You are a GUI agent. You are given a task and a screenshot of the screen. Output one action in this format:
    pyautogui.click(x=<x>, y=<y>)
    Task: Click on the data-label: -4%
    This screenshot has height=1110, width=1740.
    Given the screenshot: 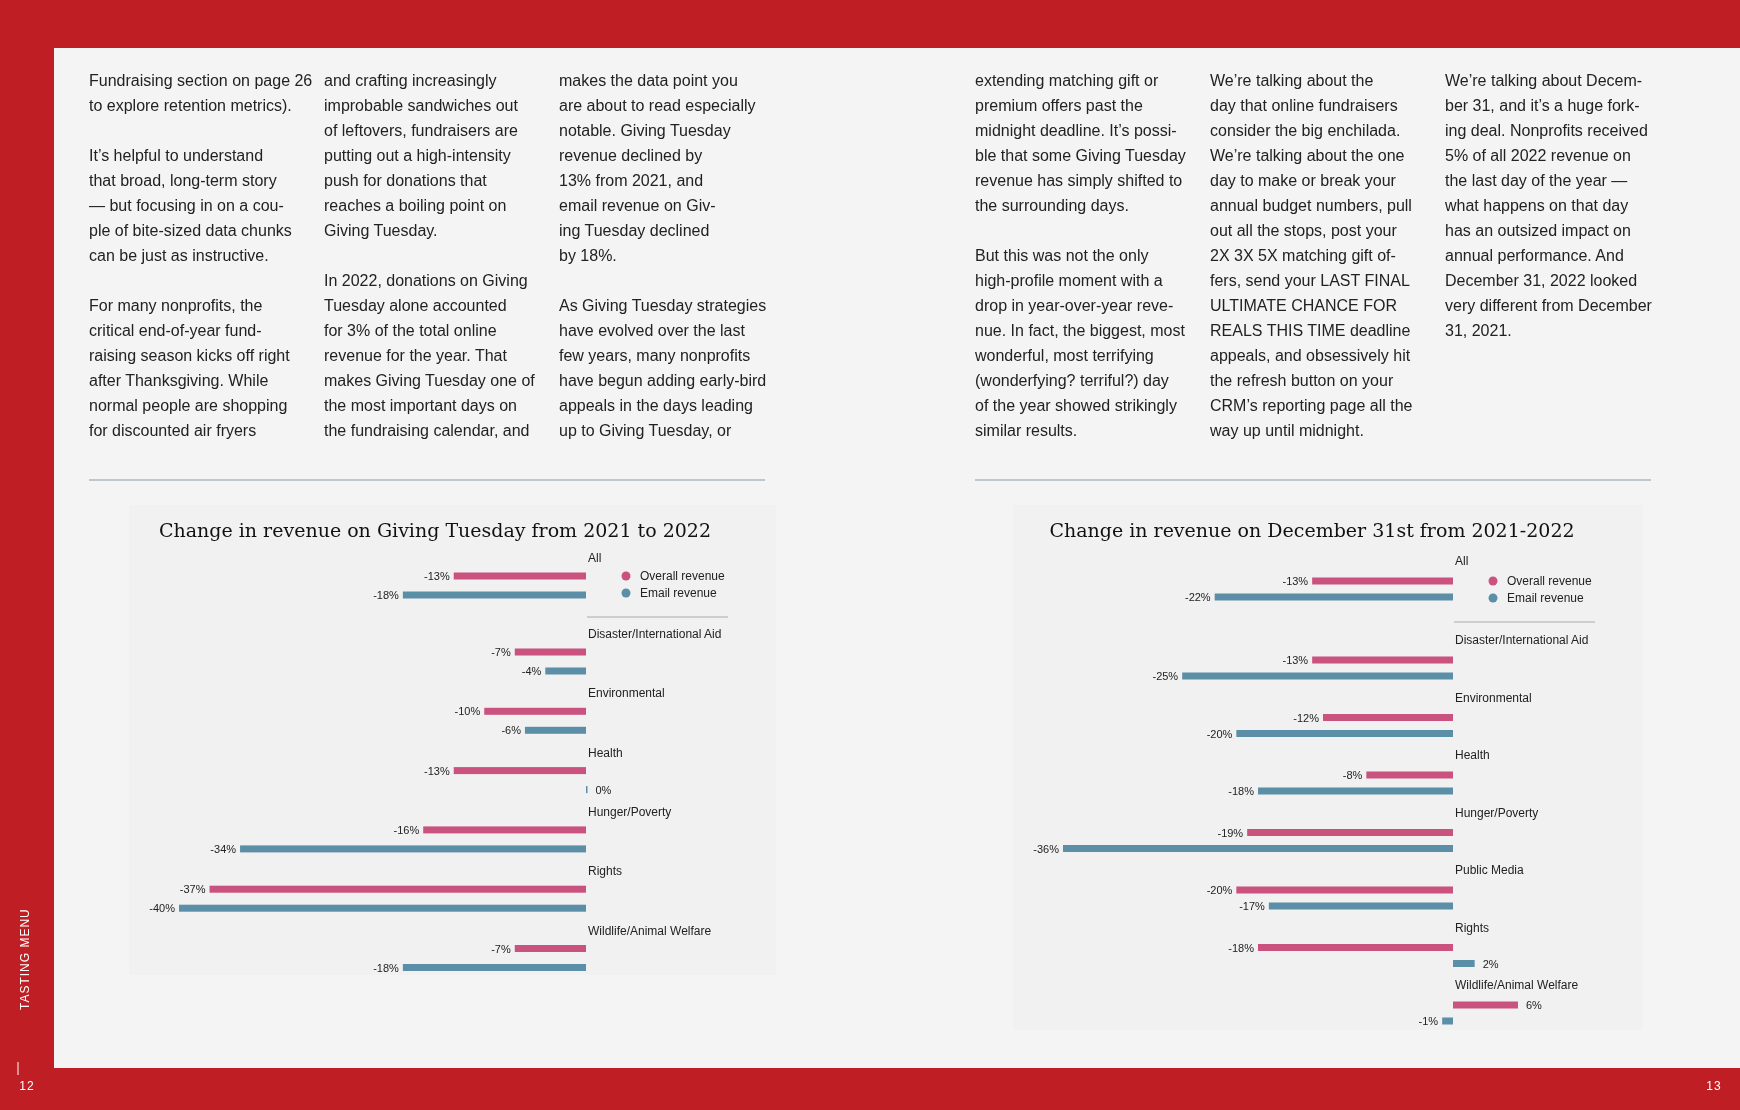 What is the action you would take?
    pyautogui.click(x=531, y=671)
    